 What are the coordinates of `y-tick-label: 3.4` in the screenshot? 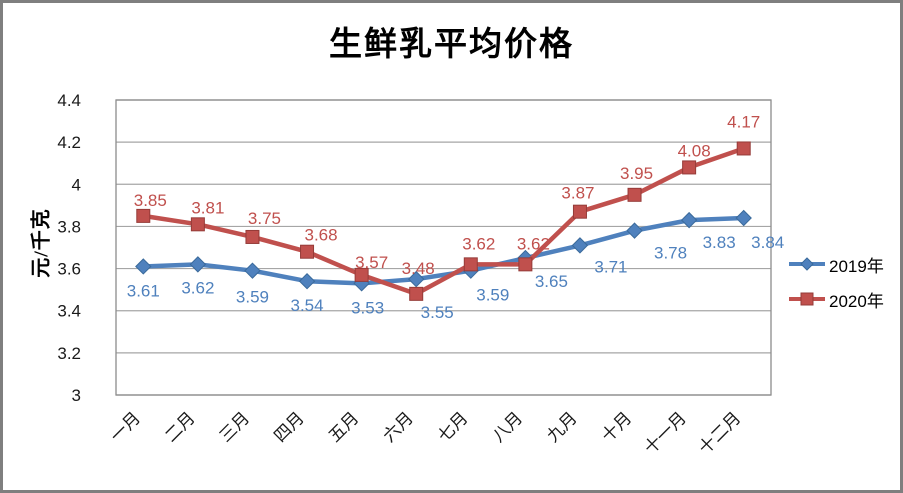 It's located at (69, 311).